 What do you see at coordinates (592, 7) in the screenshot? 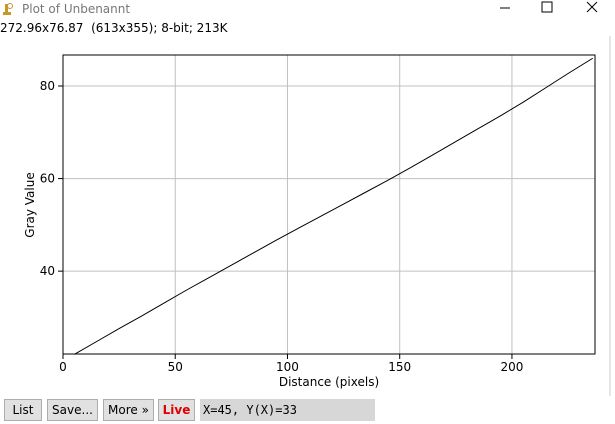
I see `close-button` at bounding box center [592, 7].